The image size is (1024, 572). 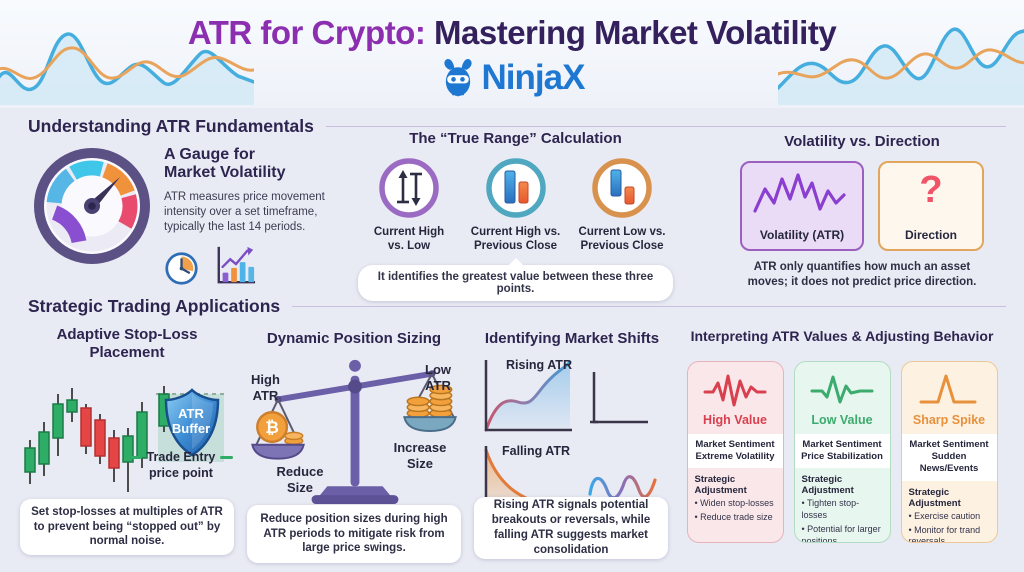 What do you see at coordinates (733, 517) in the screenshot?
I see `adjustment-bullet: • Reduce trade size` at bounding box center [733, 517].